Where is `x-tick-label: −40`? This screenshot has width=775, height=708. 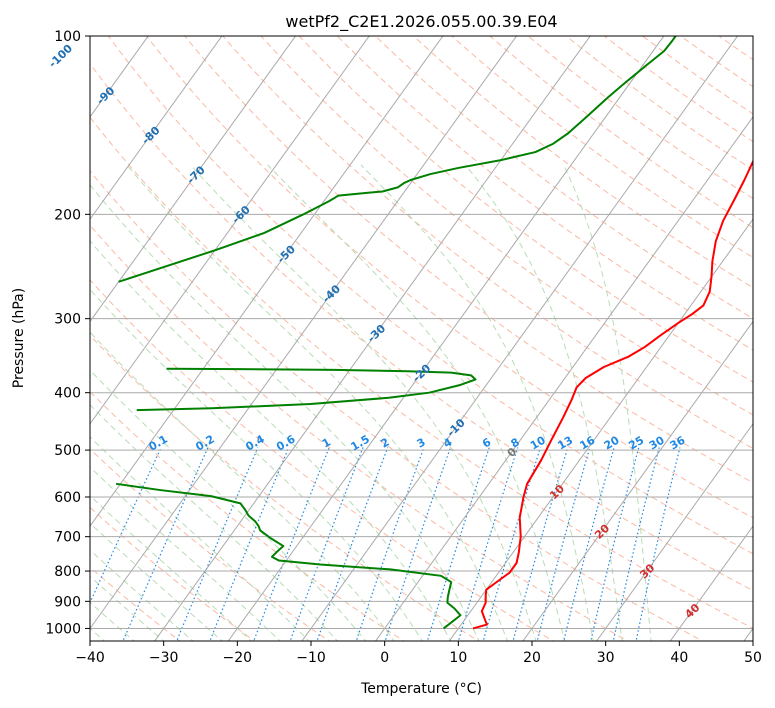
x-tick-label: −40 is located at coordinates (90, 658).